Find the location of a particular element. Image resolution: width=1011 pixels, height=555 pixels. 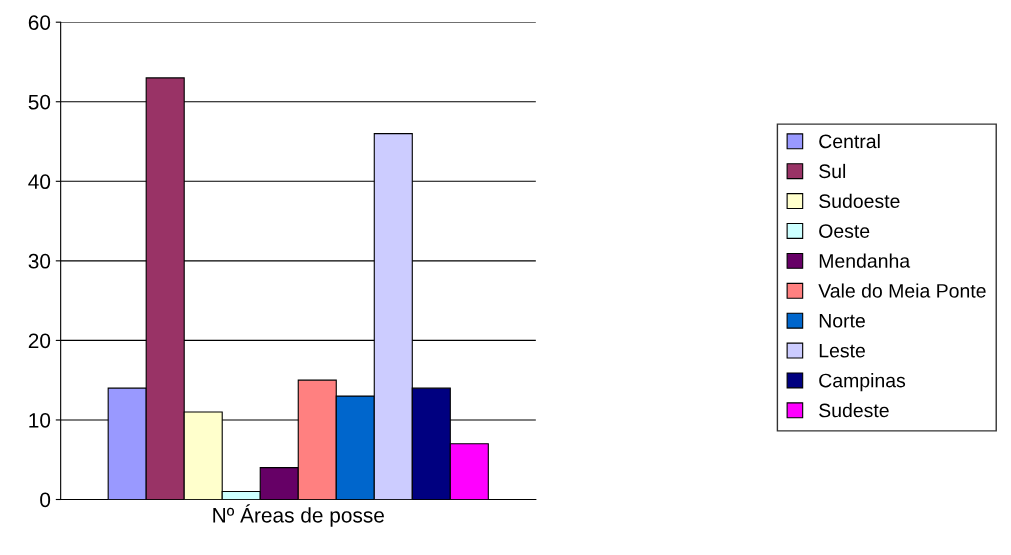

y-tick-label: 30 is located at coordinates (39, 261).